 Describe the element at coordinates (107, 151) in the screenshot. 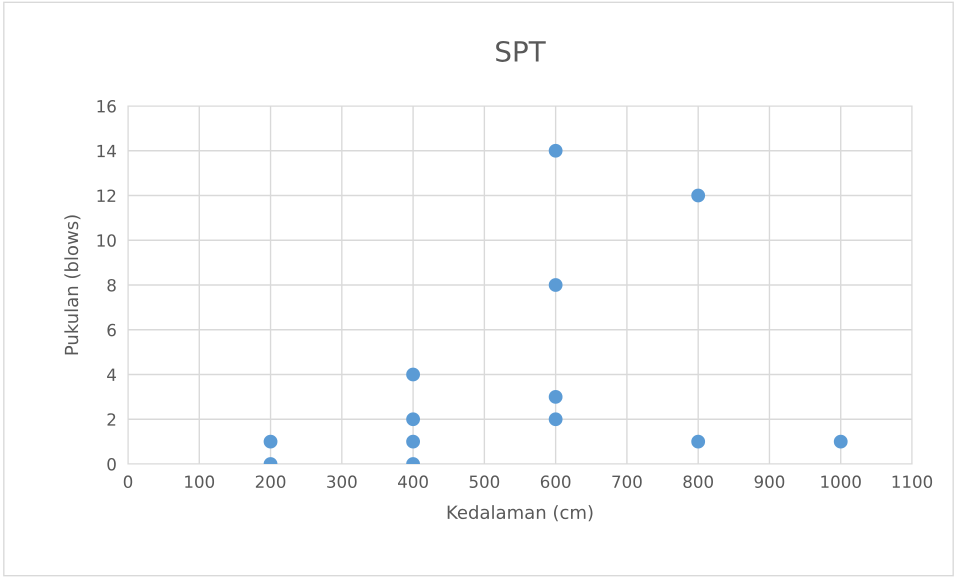

I see `y-tick-label: 14` at that location.